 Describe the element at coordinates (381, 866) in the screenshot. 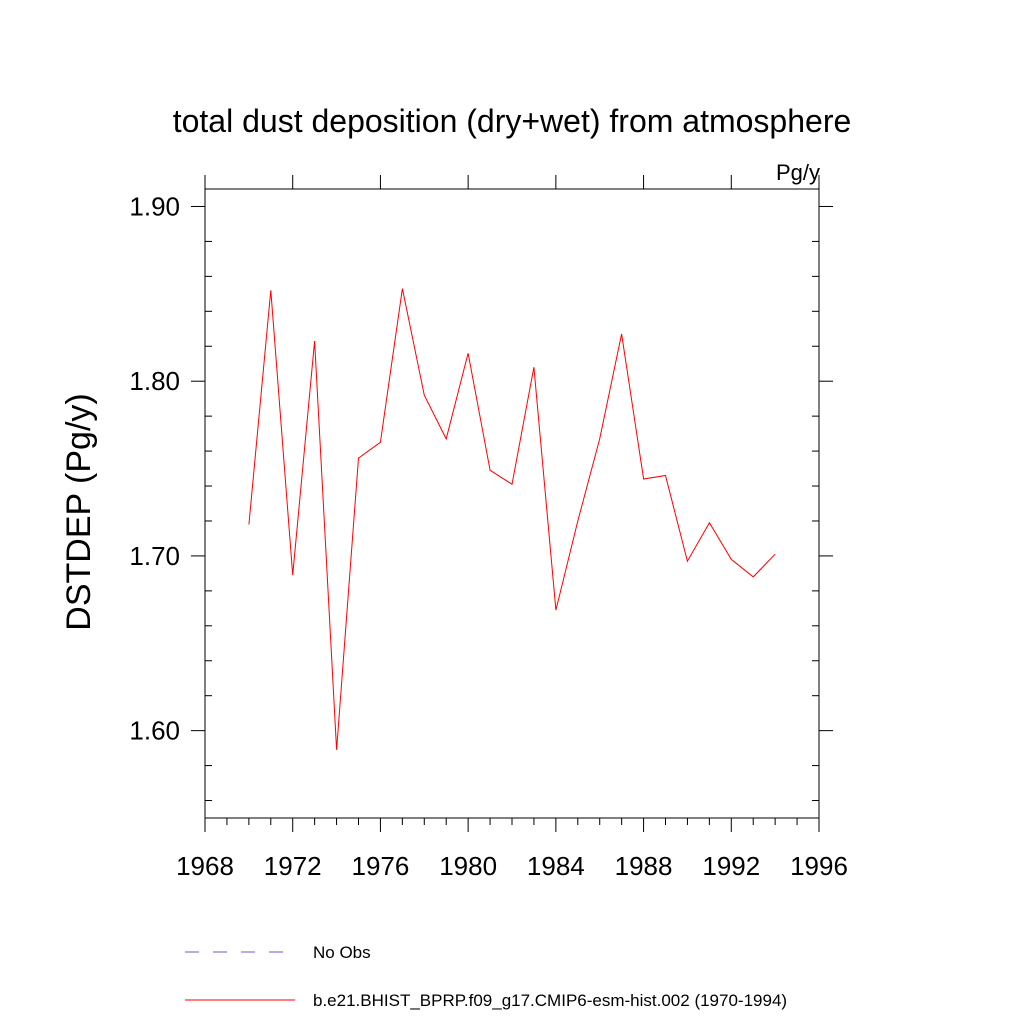

I see `x-tick-label: 1976` at that location.